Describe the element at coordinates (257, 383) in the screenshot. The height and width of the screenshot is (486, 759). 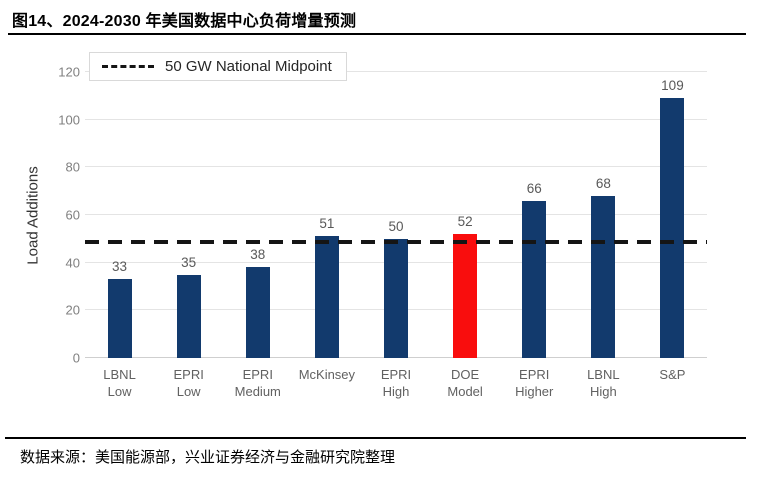
I see `x-tick-epri-medium: EPRI Medium` at that location.